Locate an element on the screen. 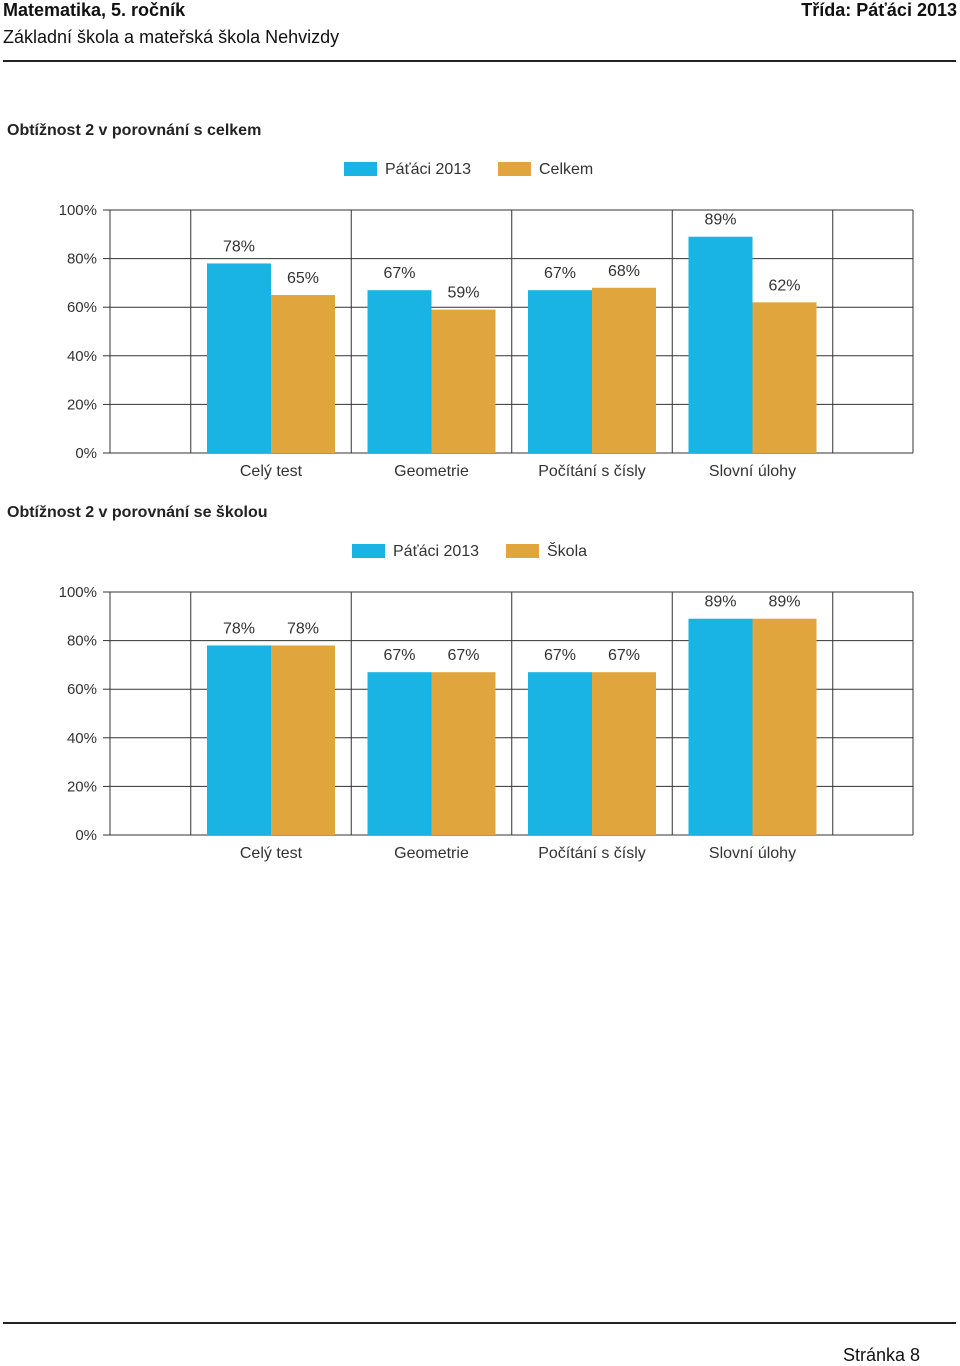 The height and width of the screenshot is (1366, 960). page-number: Stránka 8 is located at coordinates (881, 1355).